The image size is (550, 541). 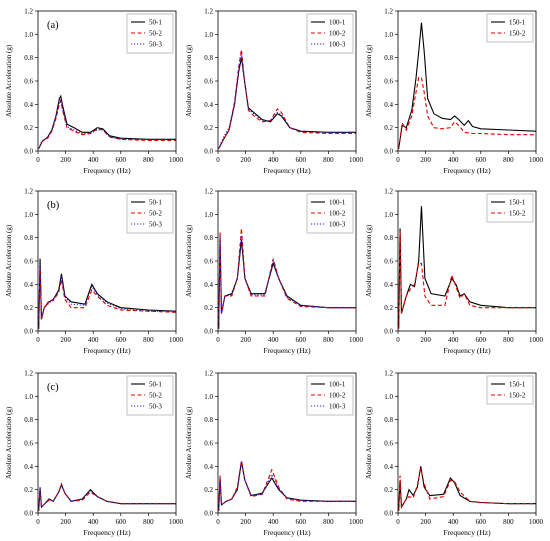 I want to click on legend-label: 50-1, so click(x=155, y=385).